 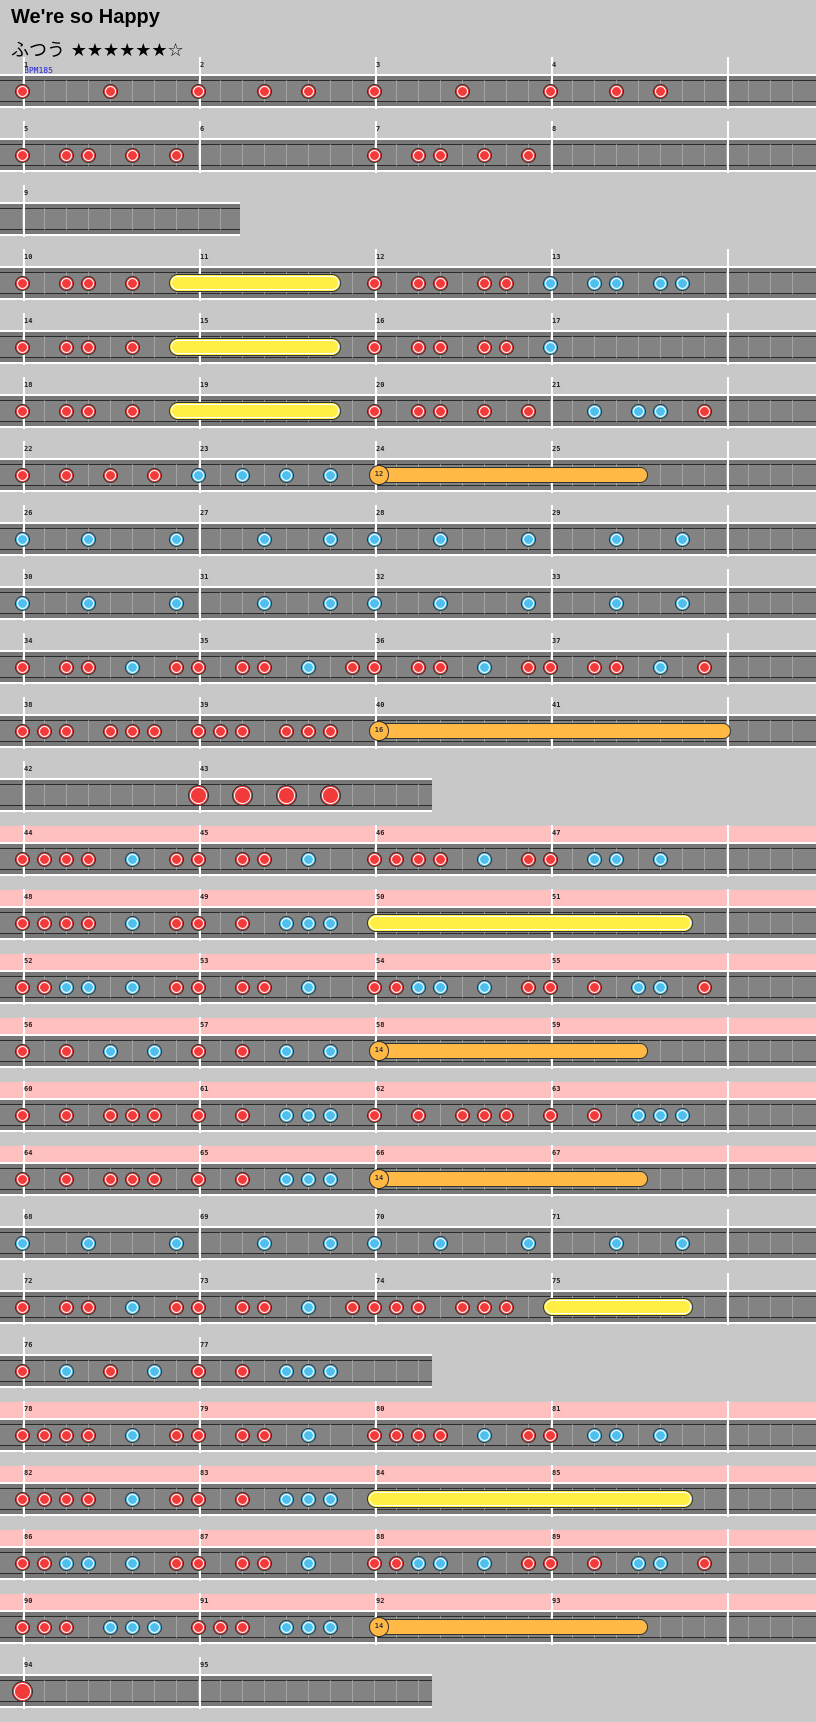 I want to click on drumroll-note, so click(x=255, y=347).